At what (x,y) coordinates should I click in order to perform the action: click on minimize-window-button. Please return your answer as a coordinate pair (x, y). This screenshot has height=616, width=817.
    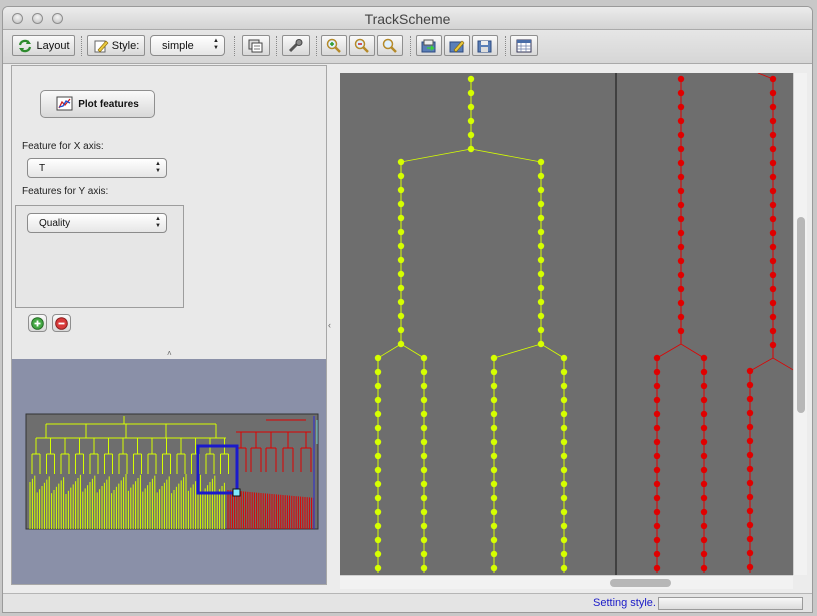
    Looking at the image, I should click on (37, 18).